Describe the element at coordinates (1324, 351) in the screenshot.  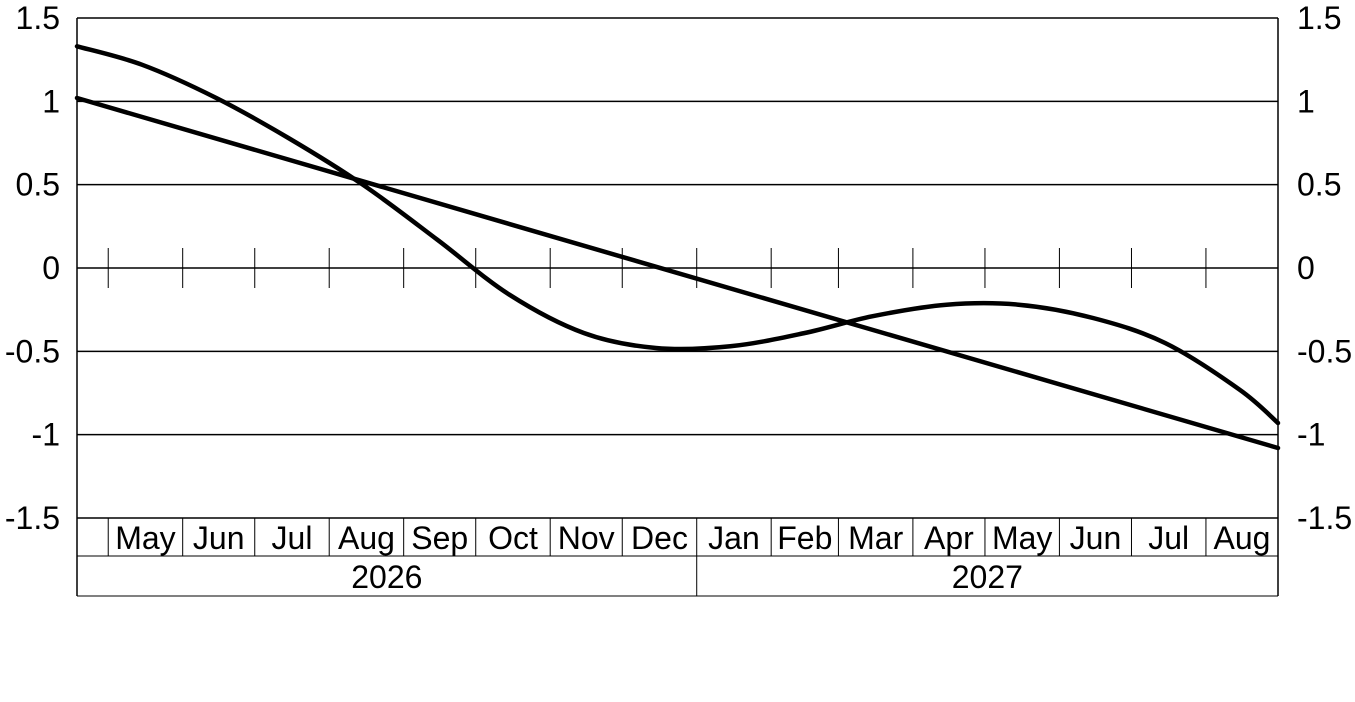
I see `y-tick-label-right: -0.5` at that location.